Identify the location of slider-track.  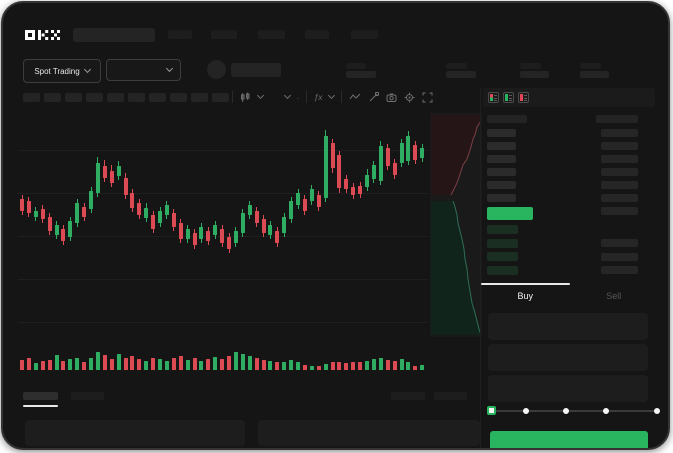
(575, 411).